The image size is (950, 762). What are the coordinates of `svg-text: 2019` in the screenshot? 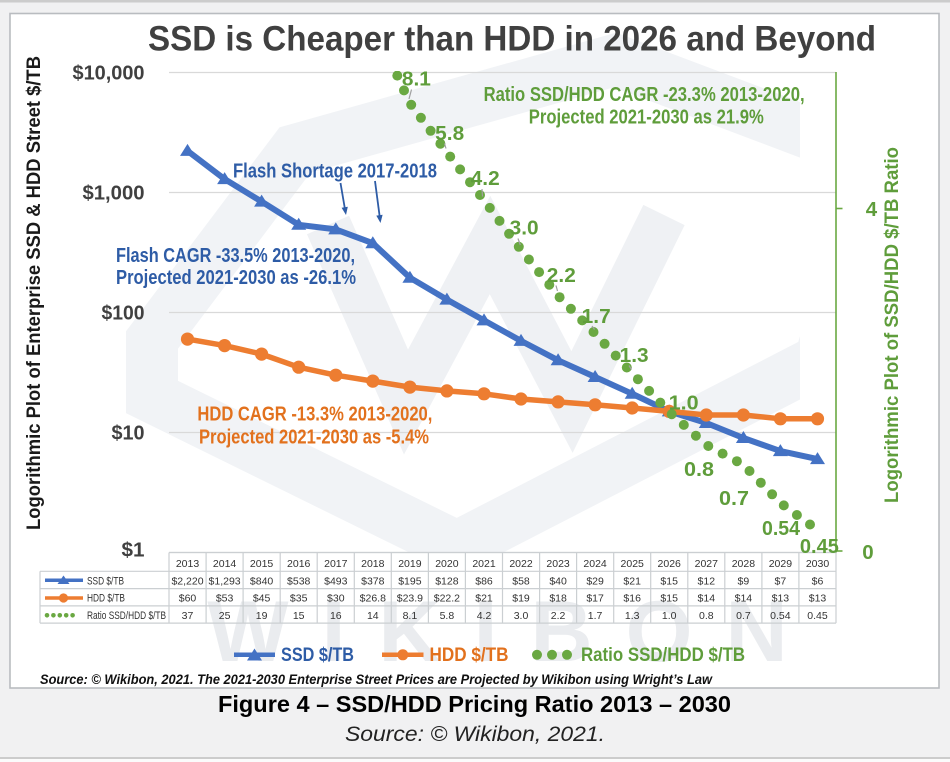 It's located at (410, 564).